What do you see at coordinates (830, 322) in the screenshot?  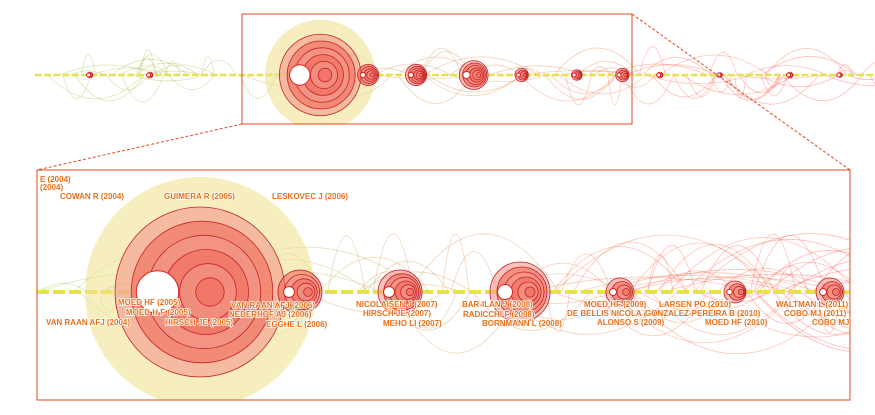 I see `node-label: COBO MJ` at bounding box center [830, 322].